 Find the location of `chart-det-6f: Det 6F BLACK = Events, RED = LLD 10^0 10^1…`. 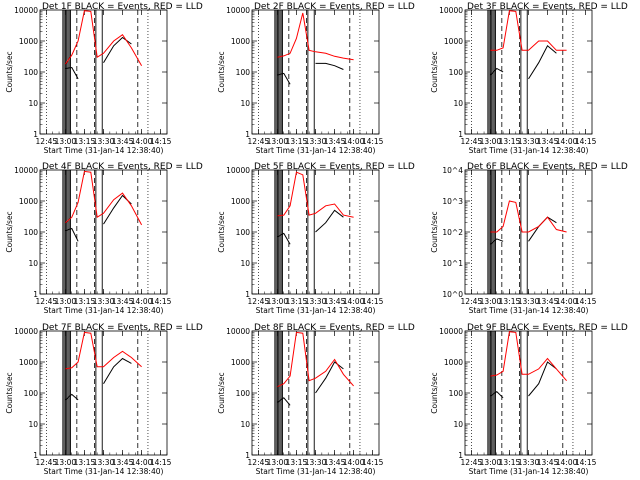

chart-det-6f: Det 6F BLACK = Events, RED = LLD 10^0 10^1… is located at coordinates (529, 238).